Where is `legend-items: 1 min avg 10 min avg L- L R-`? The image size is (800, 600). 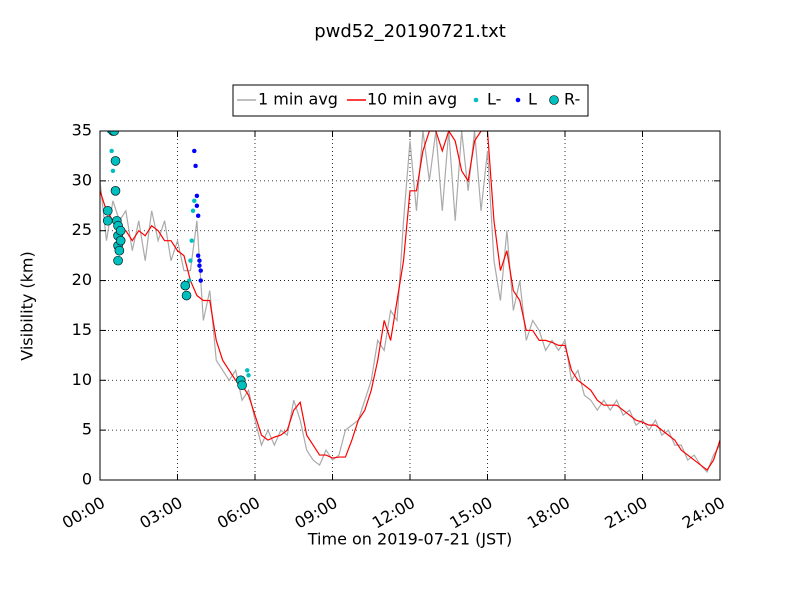
legend-items: 1 min avg 10 min avg L- L R- is located at coordinates (408, 99).